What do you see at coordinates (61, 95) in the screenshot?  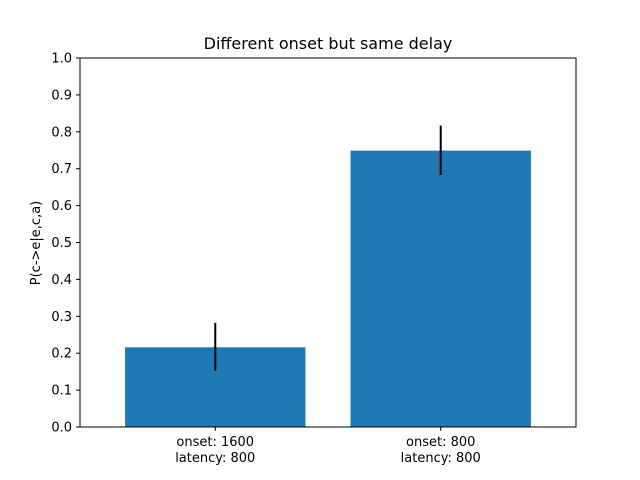 I see `y-tick-label: 0.9` at bounding box center [61, 95].